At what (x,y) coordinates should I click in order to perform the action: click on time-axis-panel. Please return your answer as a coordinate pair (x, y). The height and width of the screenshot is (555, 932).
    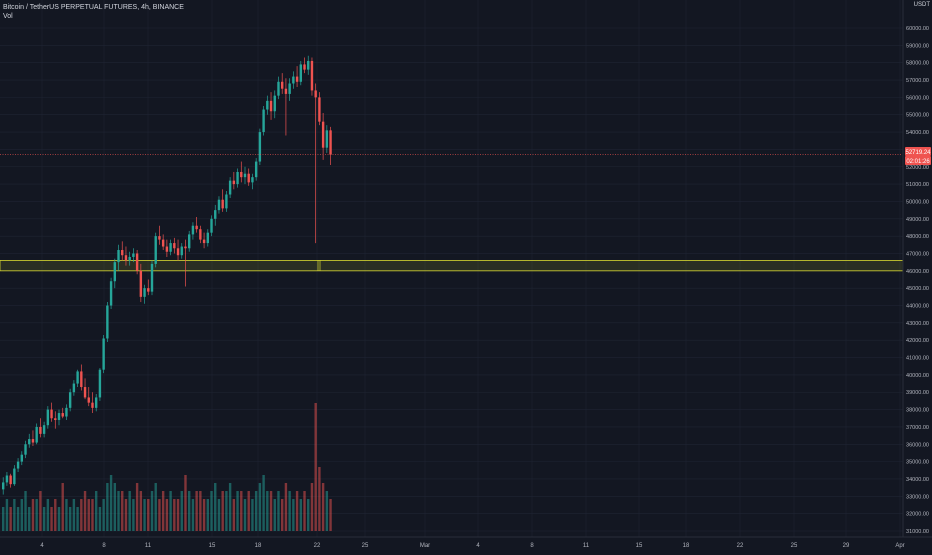
    Looking at the image, I should click on (466, 543).